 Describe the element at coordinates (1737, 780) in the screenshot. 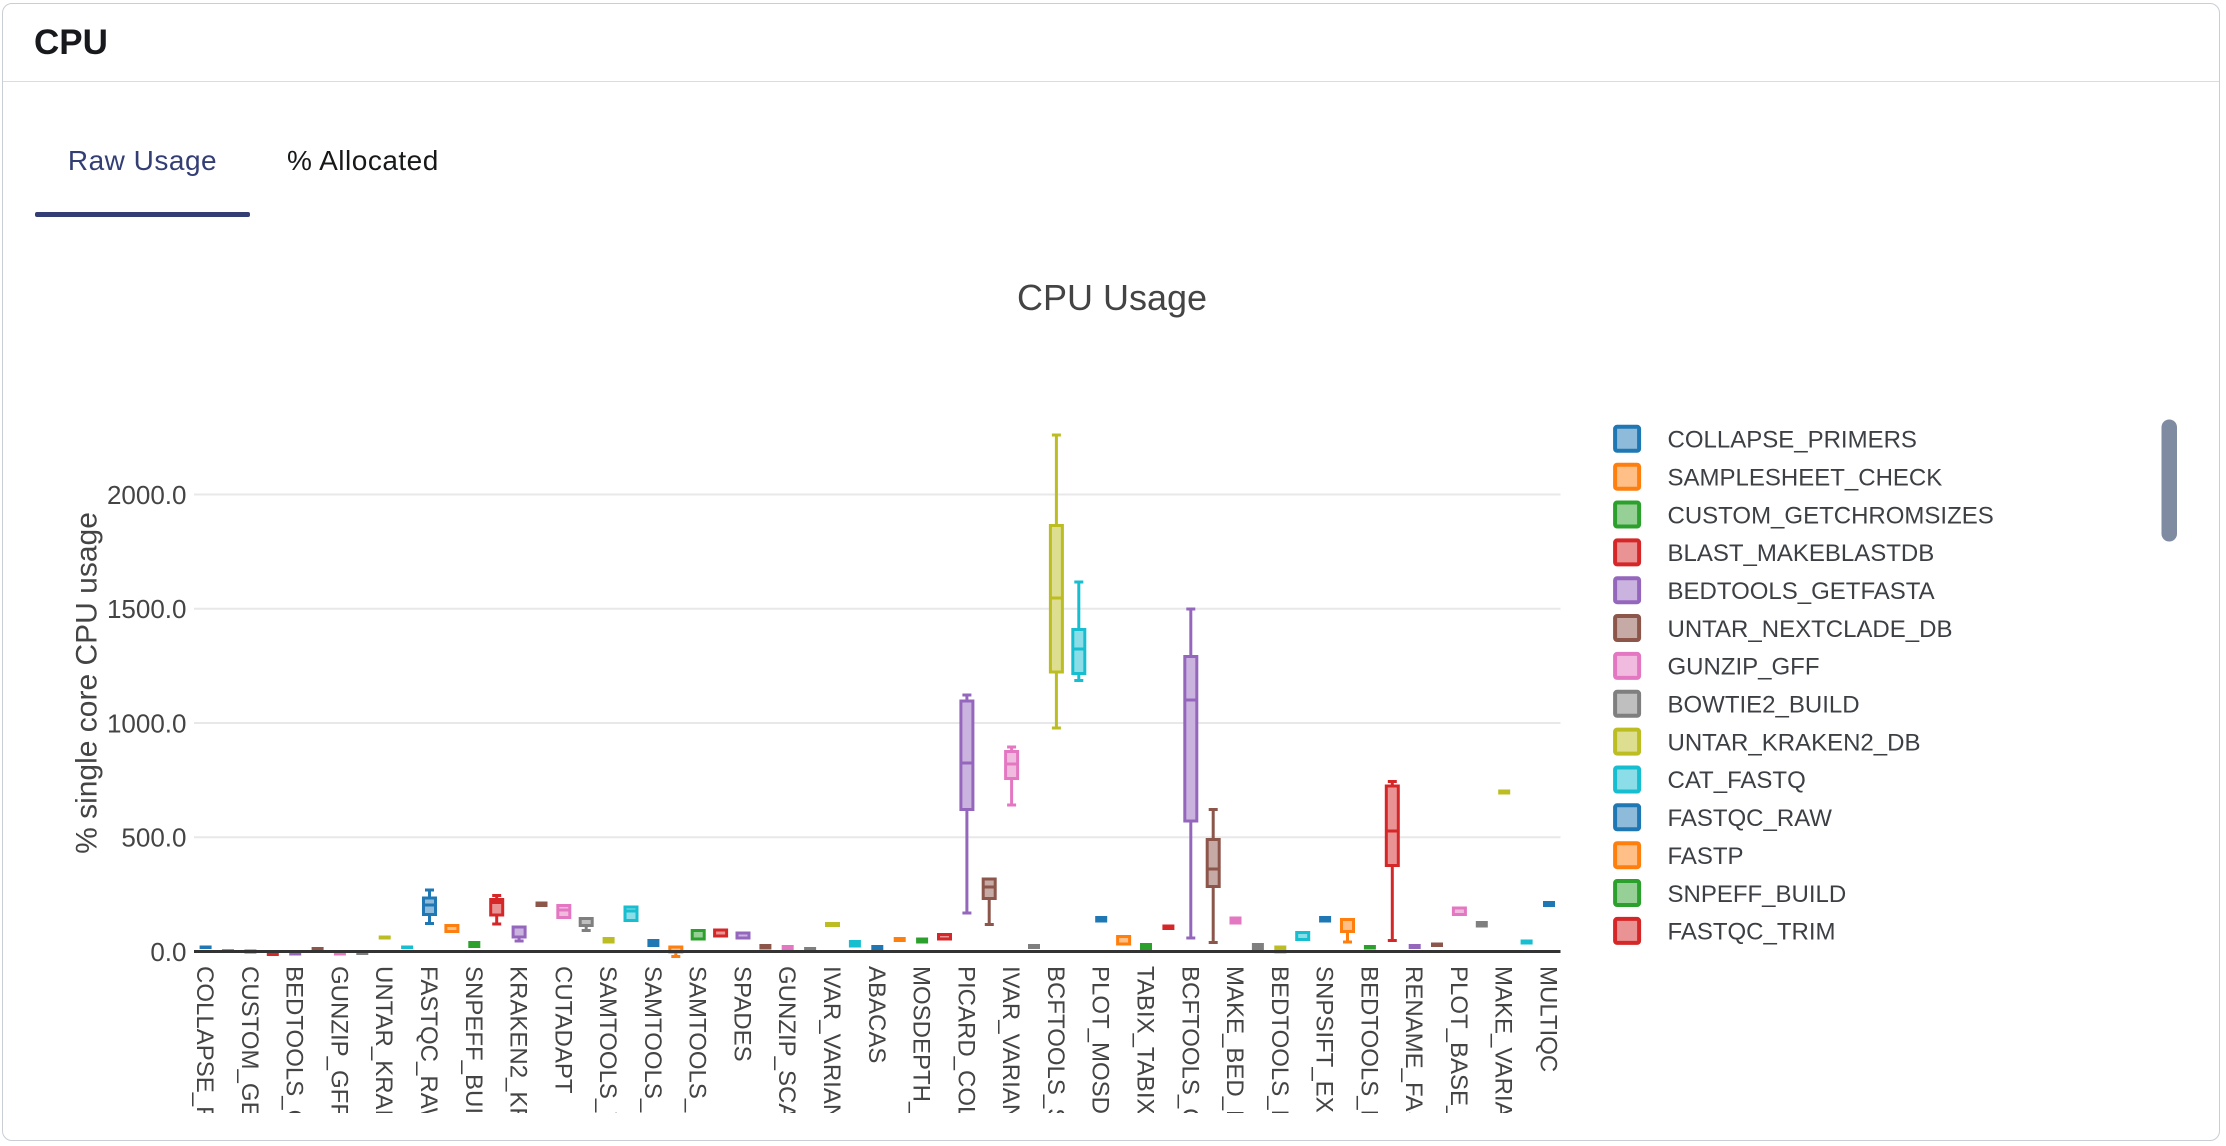

I see `svg-text: CAT_FASTQ` at that location.